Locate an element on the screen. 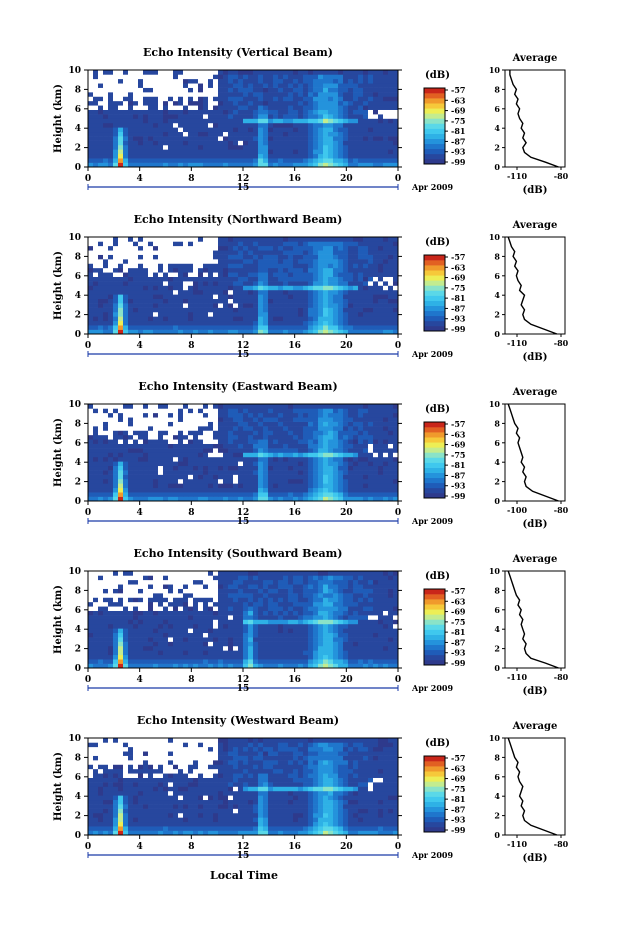  y-axis-label: Height (km) is located at coordinates (58, 619).